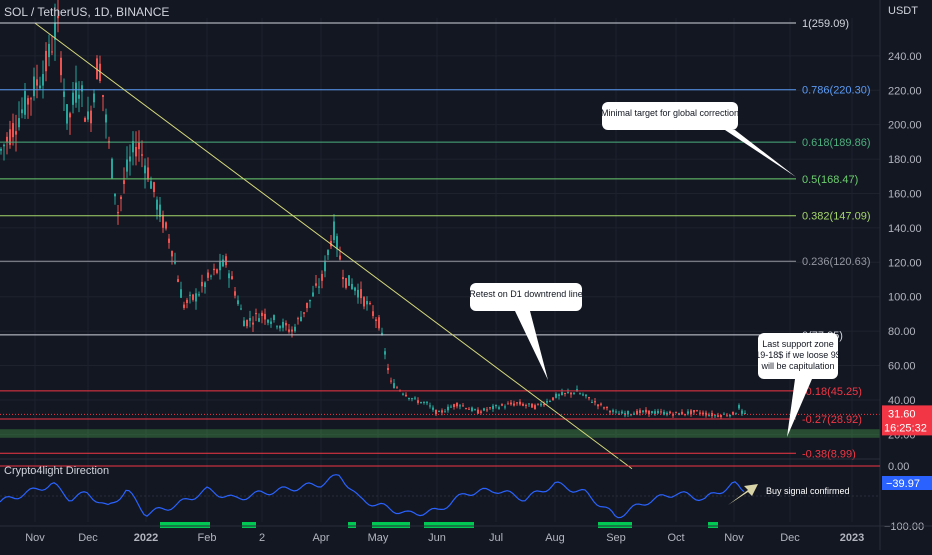  What do you see at coordinates (440, 433) in the screenshot?
I see `support-zone` at bounding box center [440, 433].